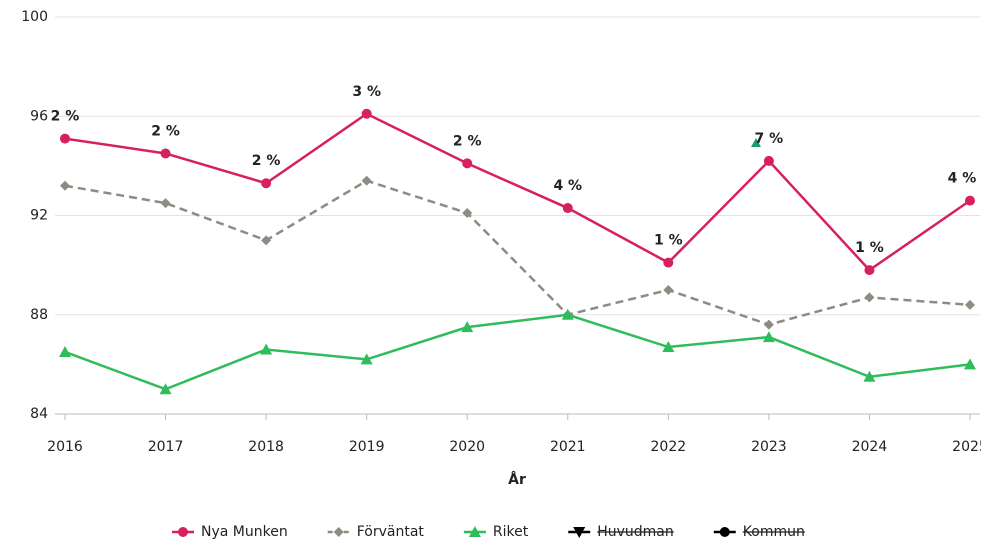  I want to click on x-tick-label: 2016, so click(65, 447).